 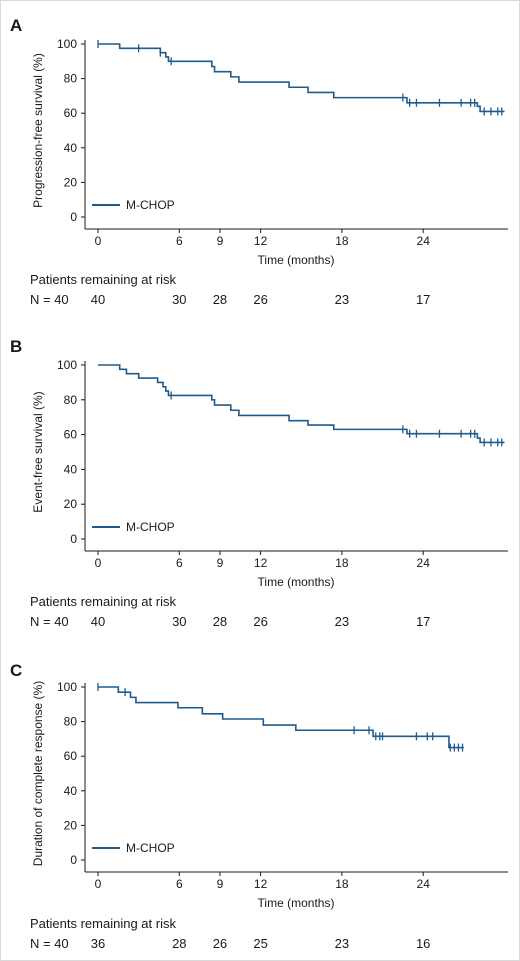 I want to click on panel-letter: A, so click(x=16, y=25).